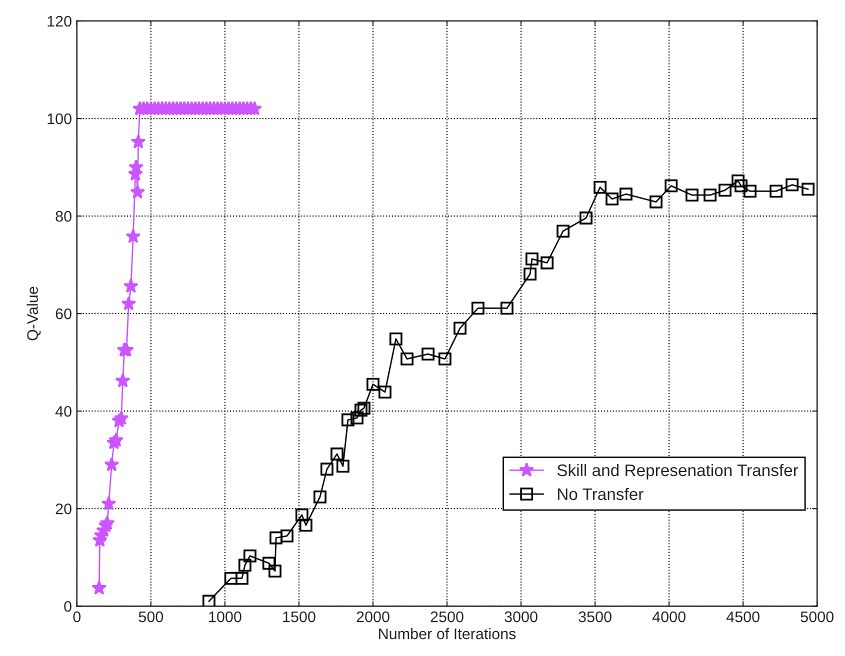 The height and width of the screenshot is (656, 845). What do you see at coordinates (64, 314) in the screenshot?
I see `y-tick-label: 60` at bounding box center [64, 314].